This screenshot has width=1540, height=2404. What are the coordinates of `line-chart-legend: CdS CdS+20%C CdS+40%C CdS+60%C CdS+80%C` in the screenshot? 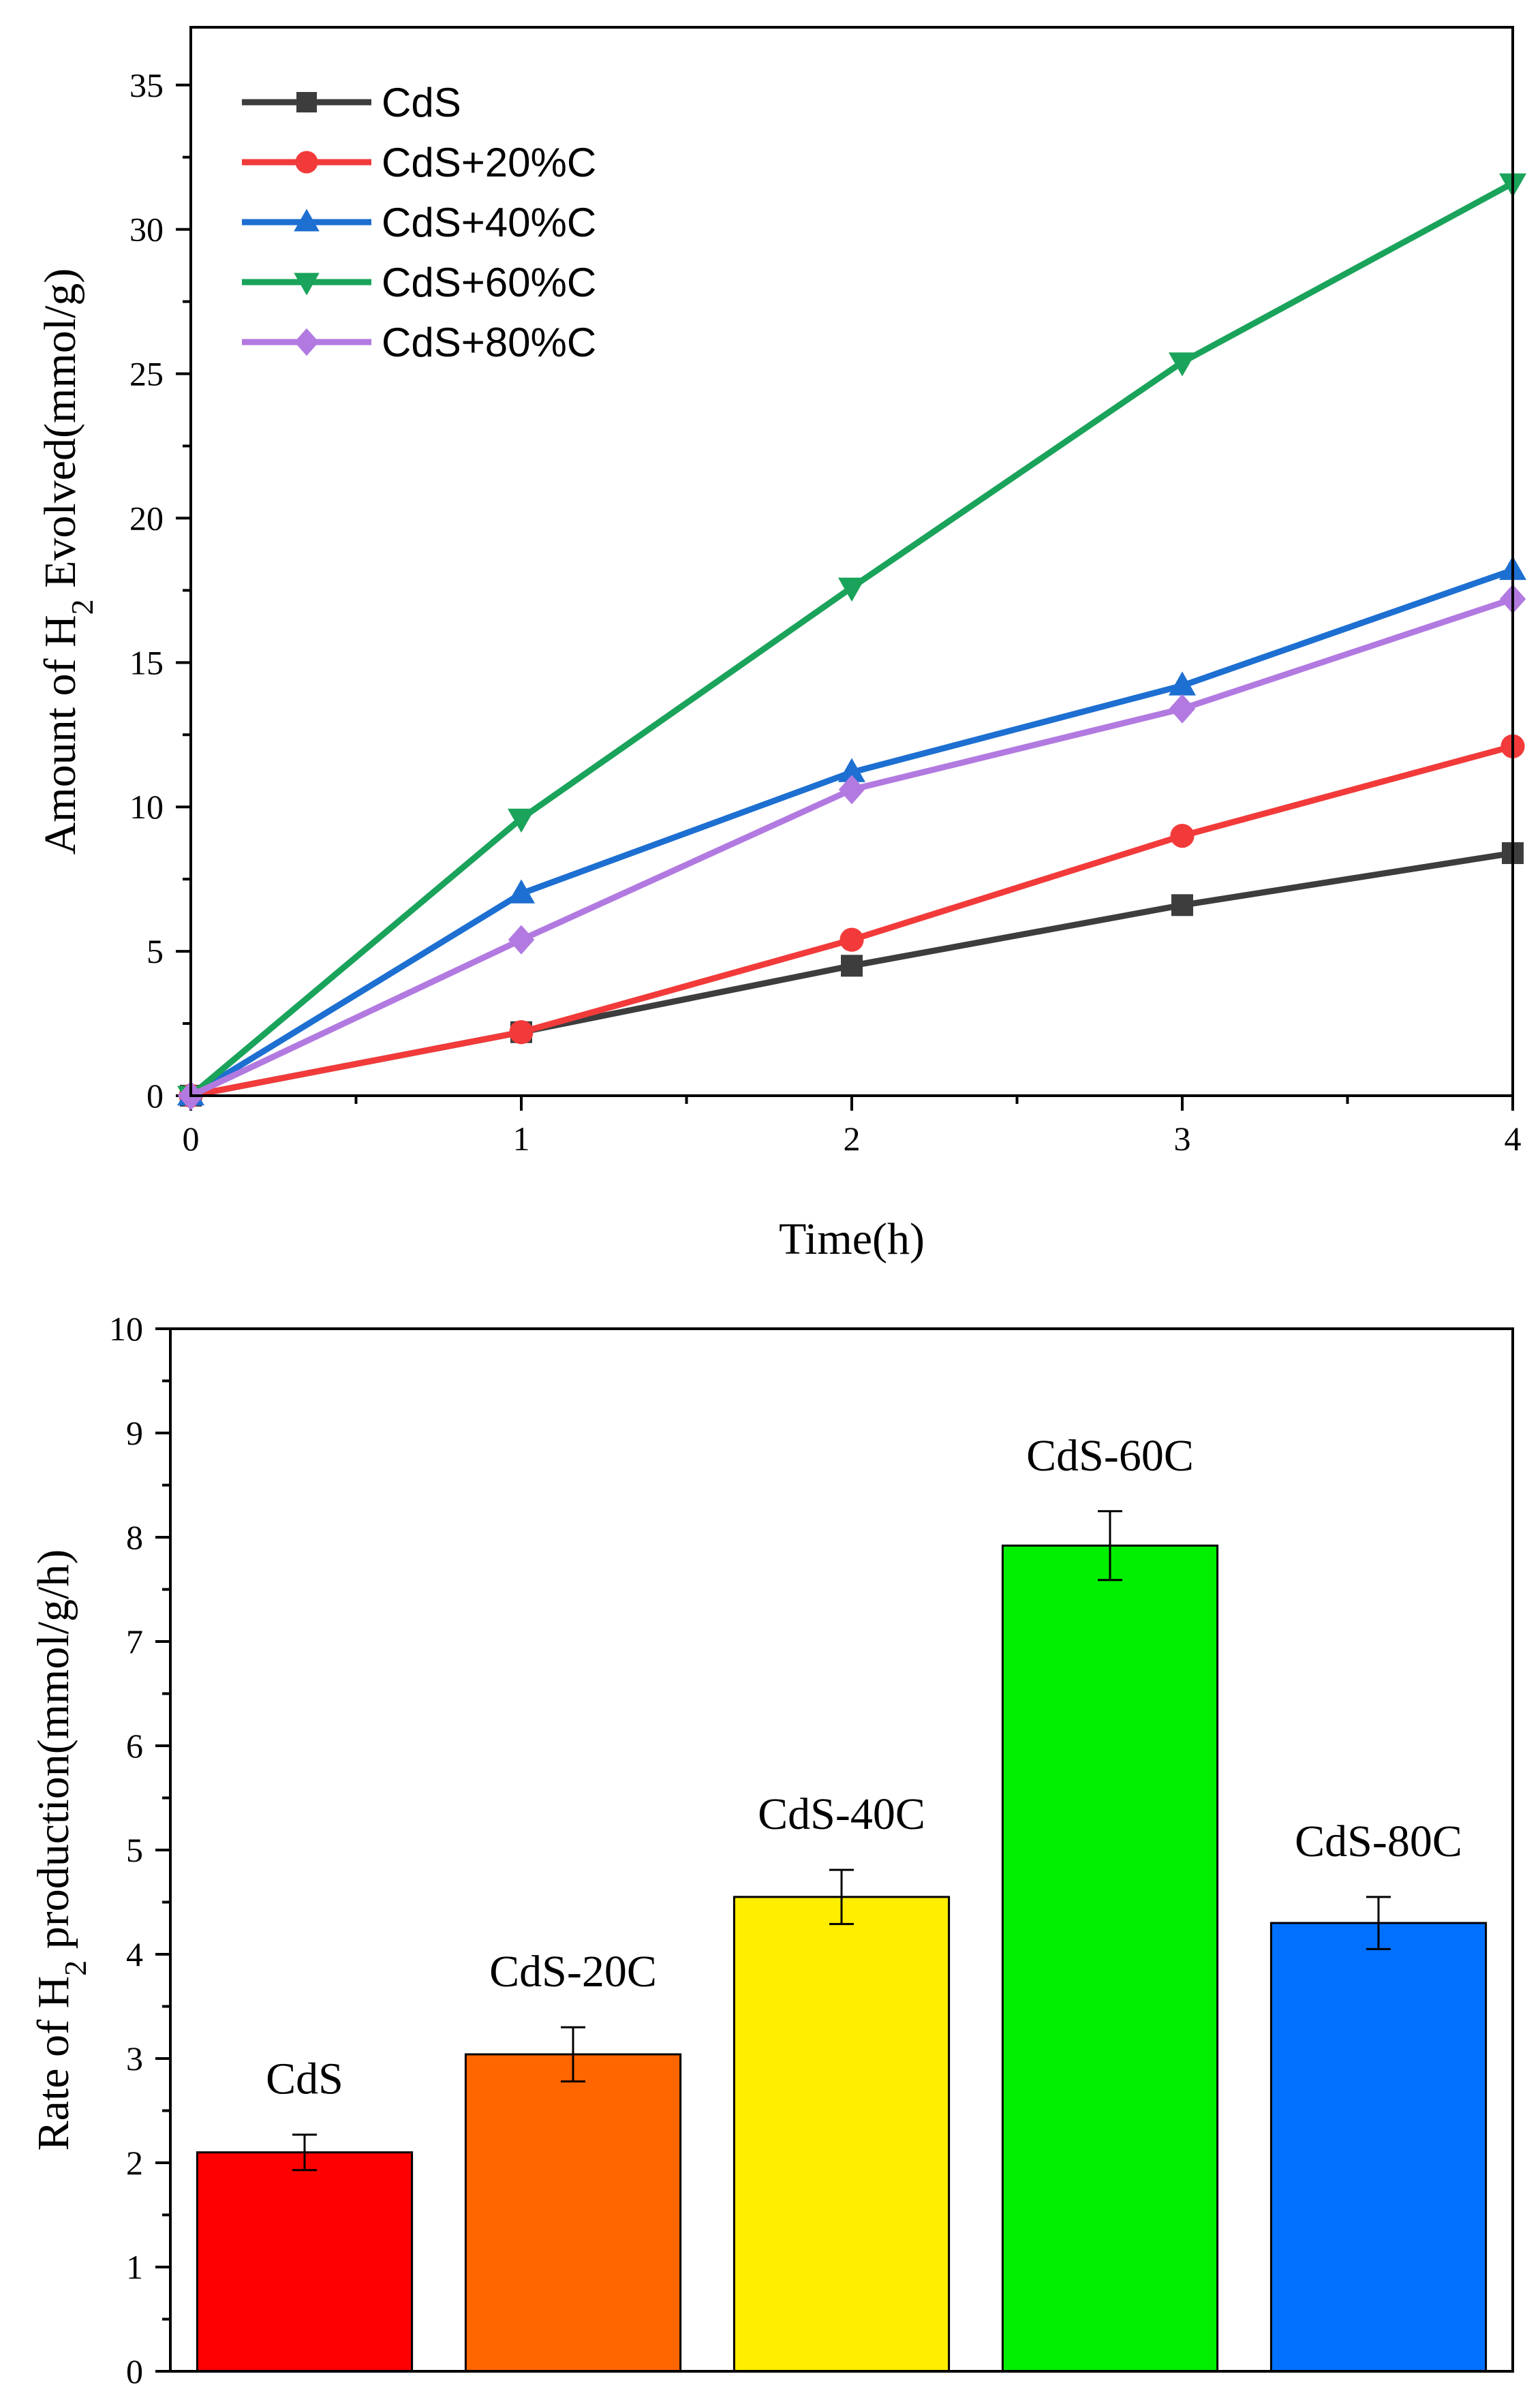 It's located at (419, 223).